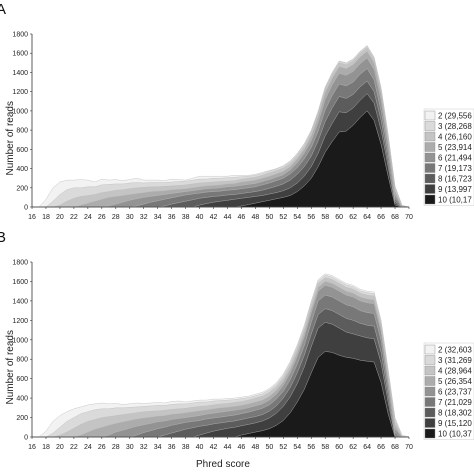 The width and height of the screenshot is (474, 474). What do you see at coordinates (325, 447) in the screenshot?
I see `x-tick-label: 58` at bounding box center [325, 447].